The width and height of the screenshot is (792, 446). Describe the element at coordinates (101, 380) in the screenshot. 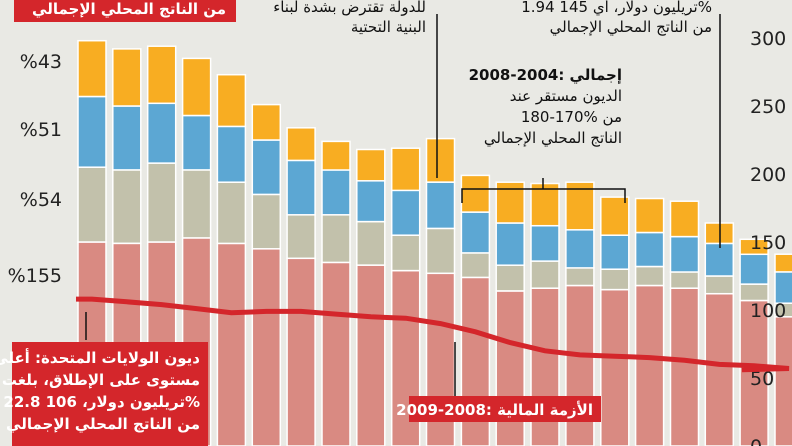

I see `callout-us-debt-line2: مستوى على الإطلاق، بلغت` at that location.